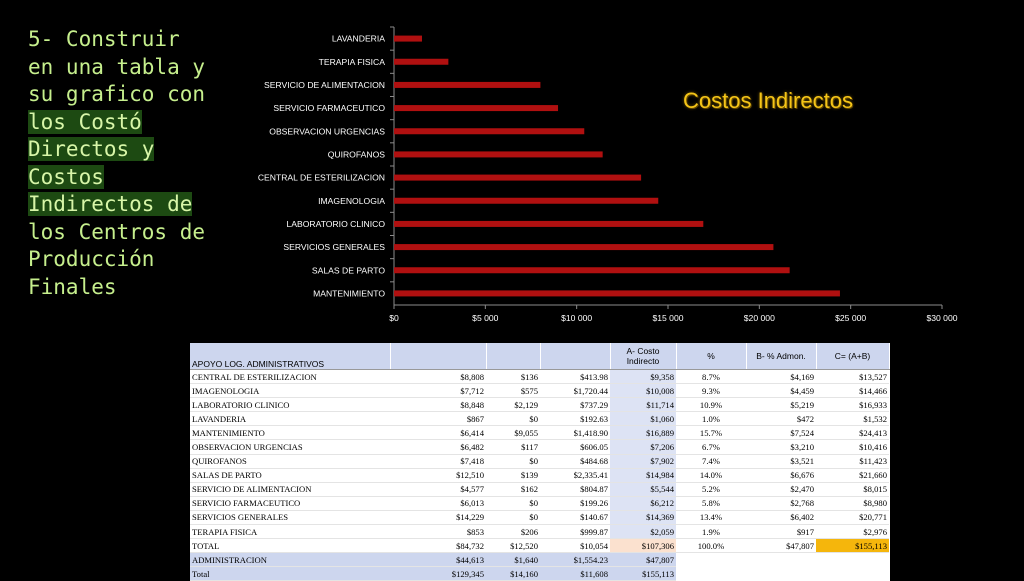  I want to click on category-label: CENTRAL DE ESTERILIZACION, so click(321, 178).